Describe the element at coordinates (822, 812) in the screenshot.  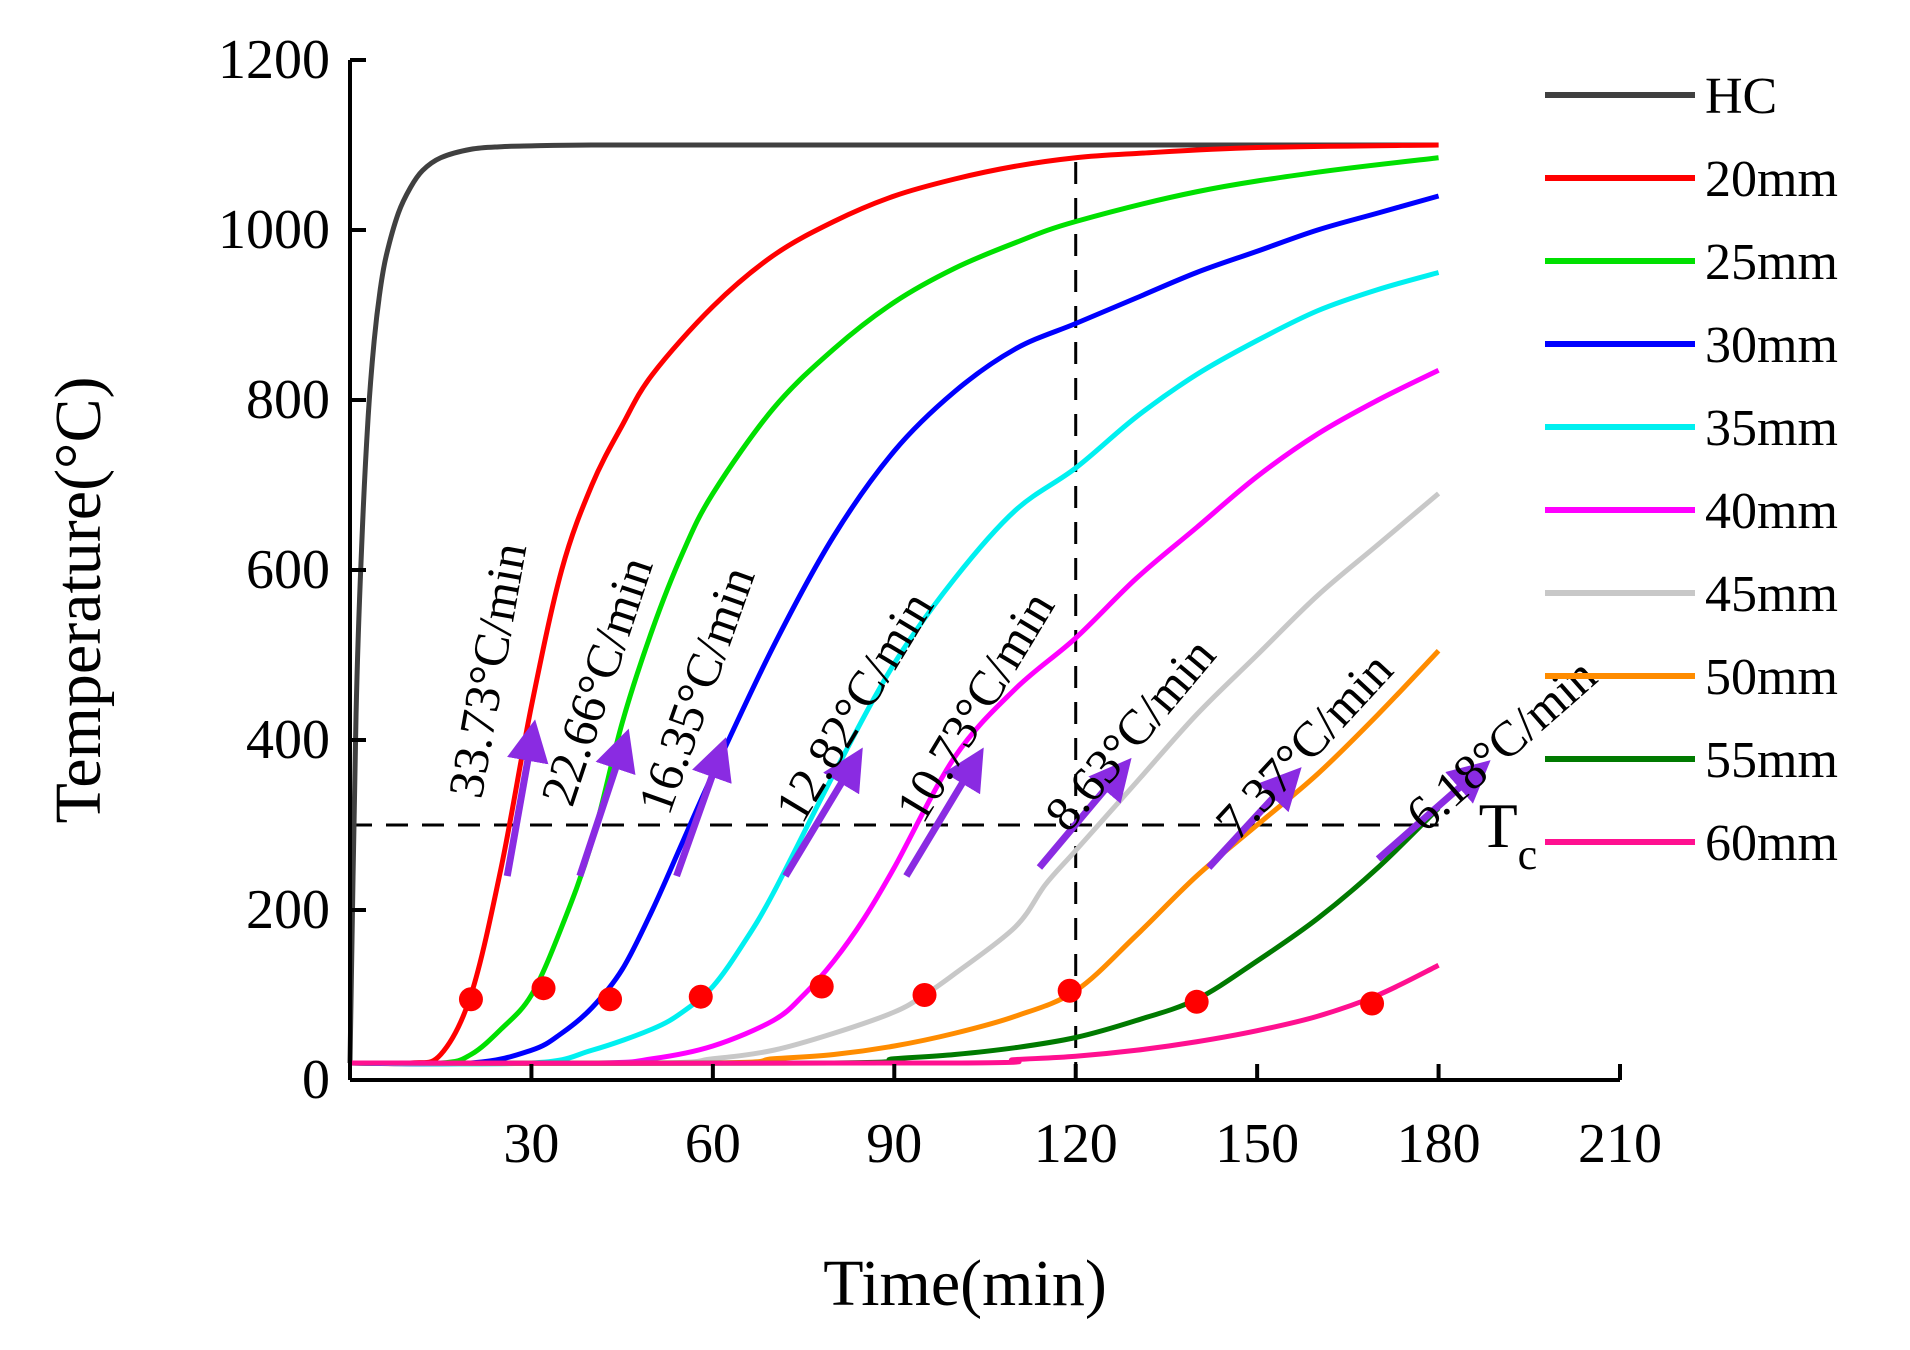
I see `rate-arrow-35mm` at that location.